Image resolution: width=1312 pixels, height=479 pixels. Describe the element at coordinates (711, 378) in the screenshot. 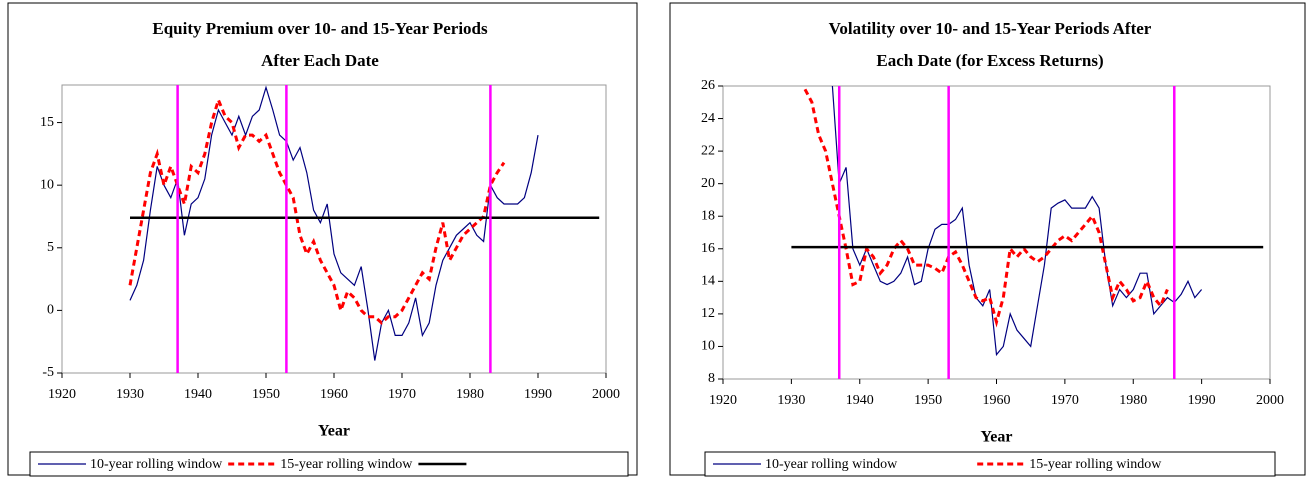

I see `y-tick-label: 8` at that location.